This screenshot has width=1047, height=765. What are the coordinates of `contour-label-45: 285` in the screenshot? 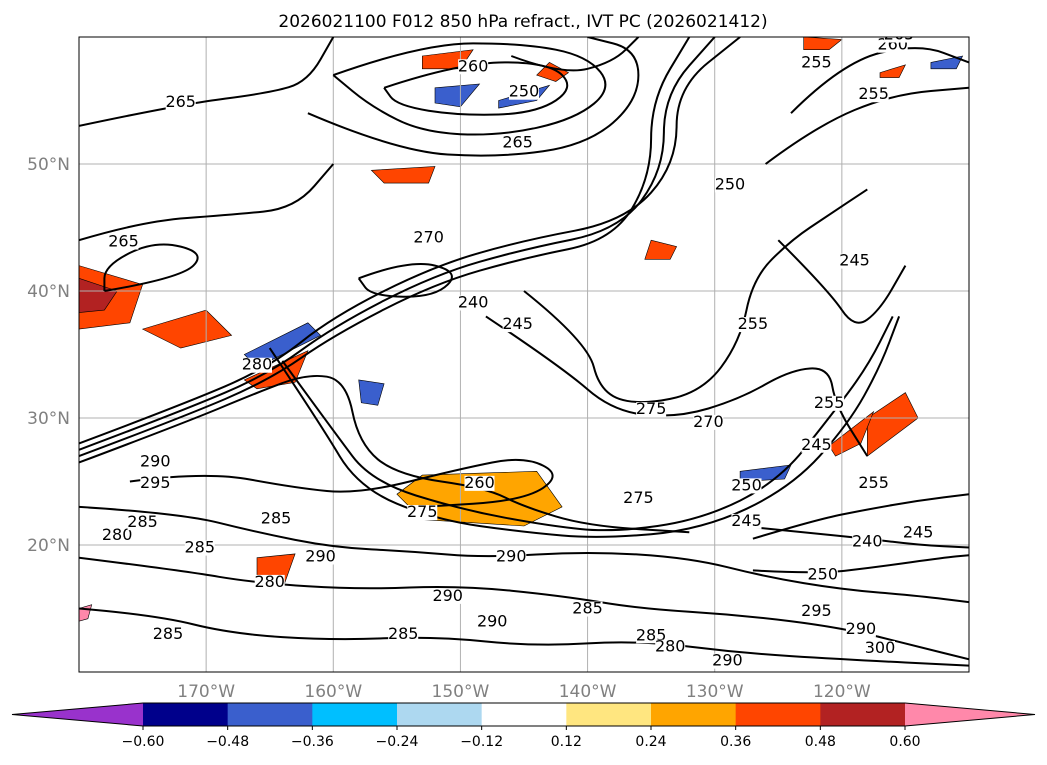 It's located at (651, 634).